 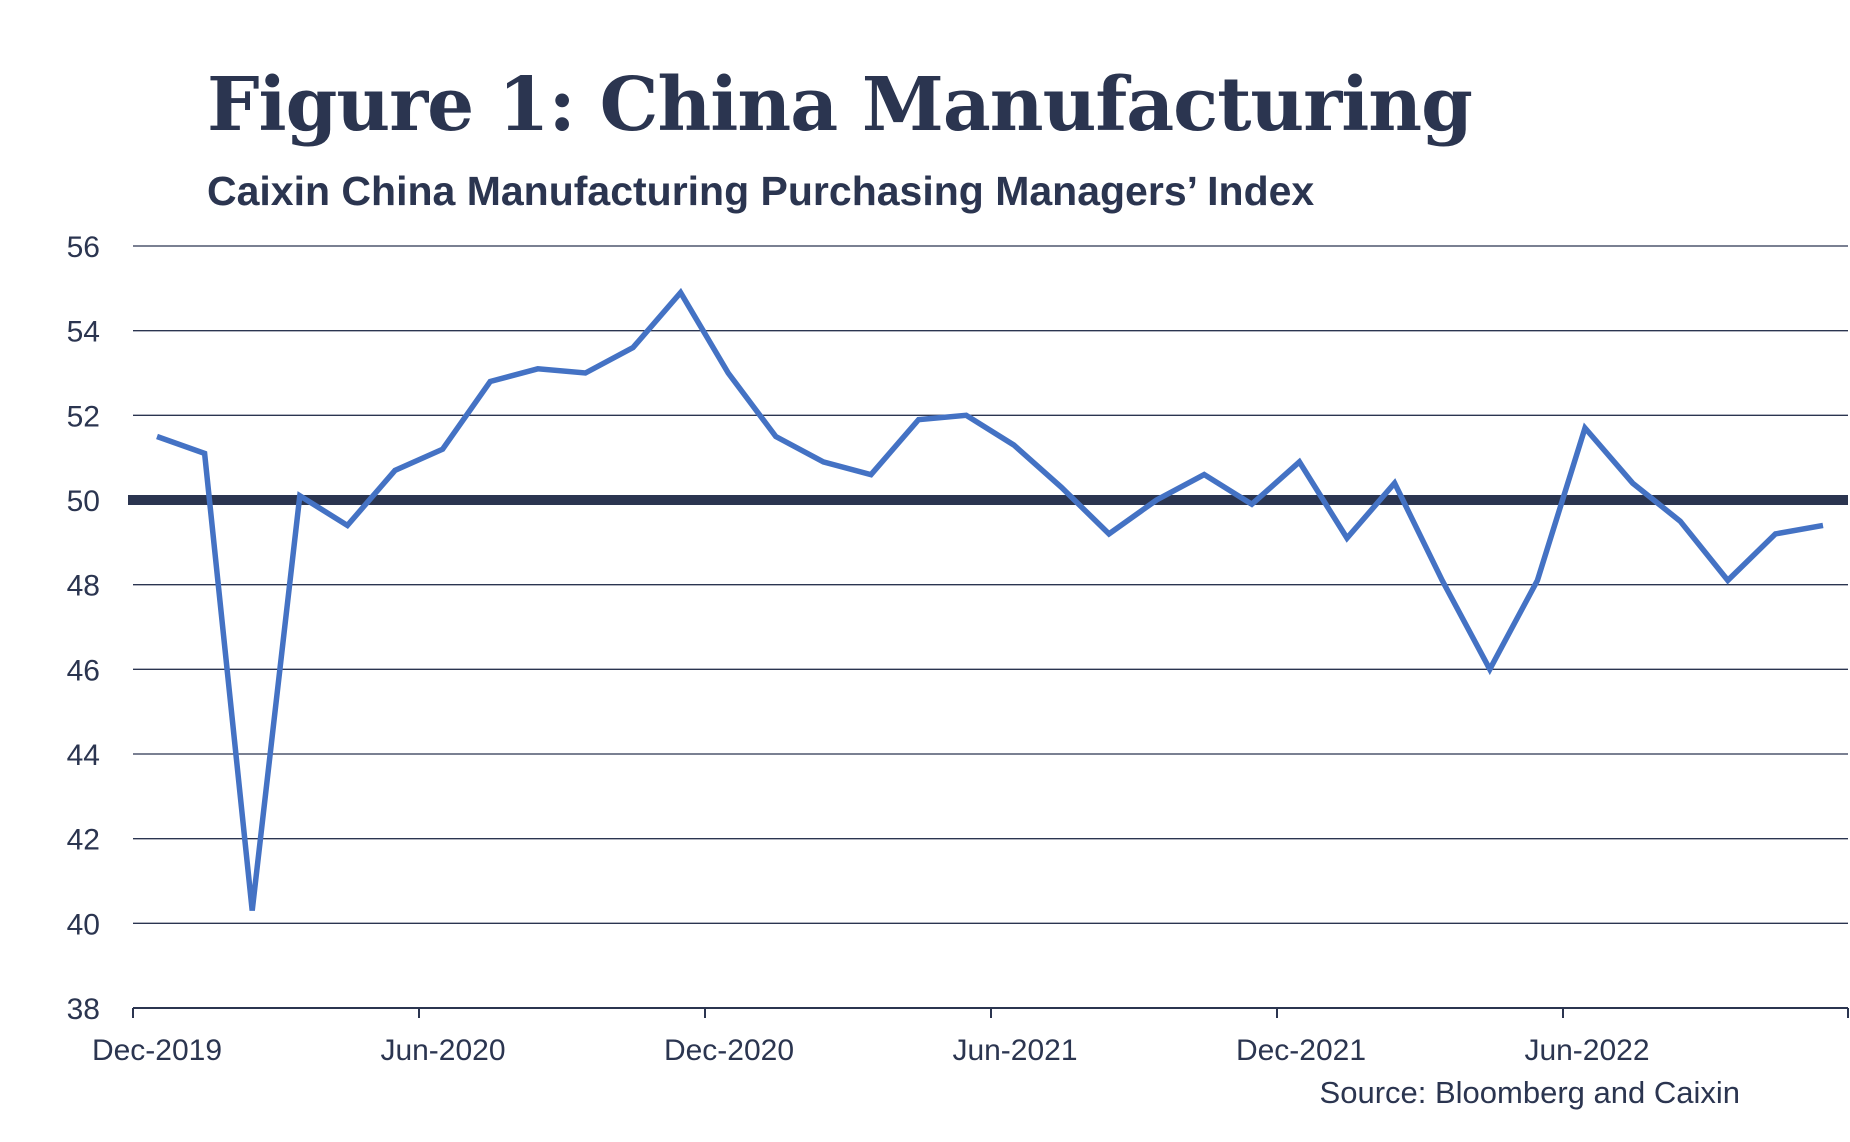 I want to click on y-tick-label-50: 50, so click(x=83, y=501).